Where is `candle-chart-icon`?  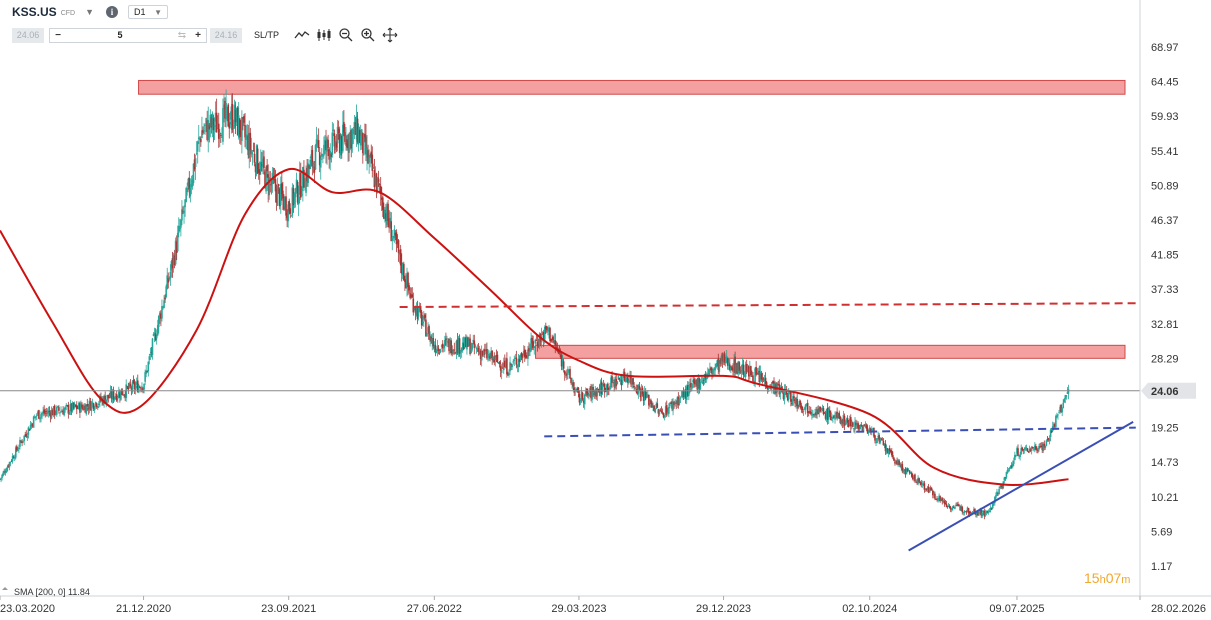
candle-chart-icon is located at coordinates (324, 35).